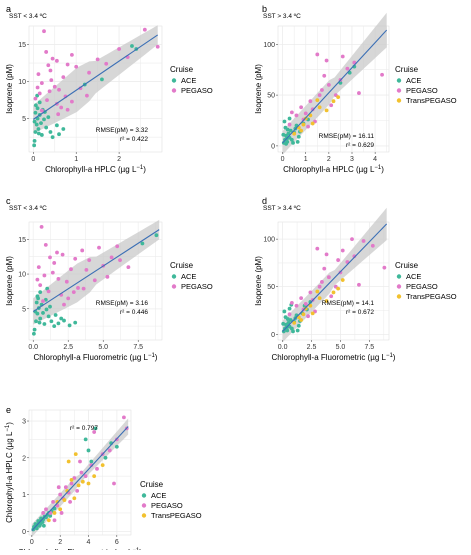 The width and height of the screenshot is (471, 555). What do you see at coordinates (24, 495) in the screenshot?
I see `y-tick-label: 1` at bounding box center [24, 495].